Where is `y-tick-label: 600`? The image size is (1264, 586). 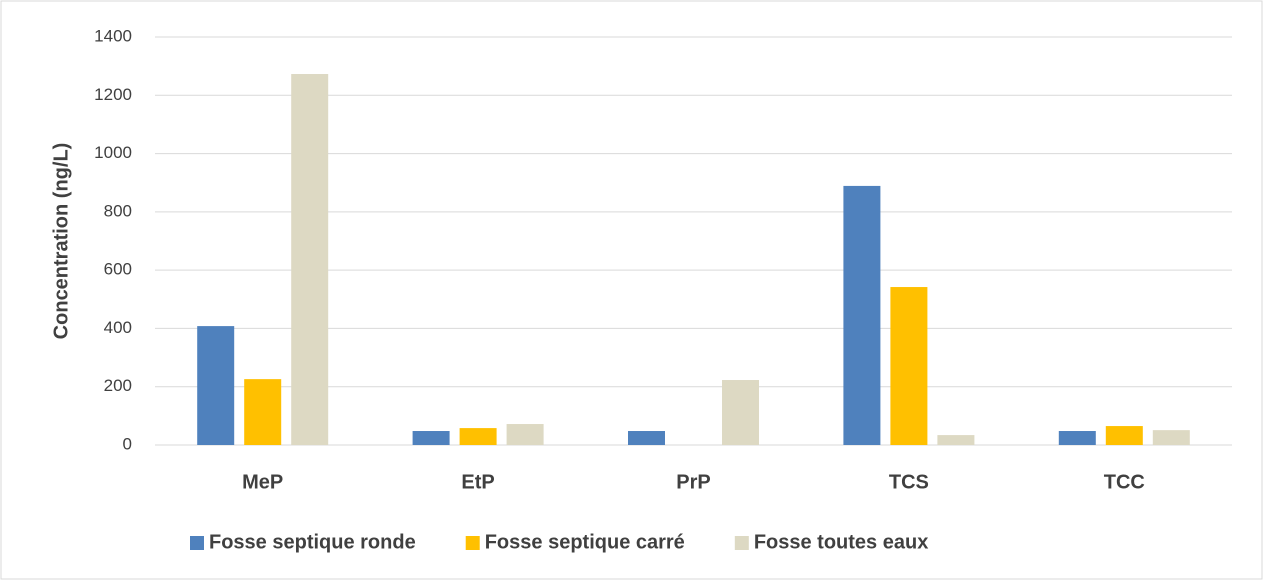
y-tick-label: 600 is located at coordinates (118, 269).